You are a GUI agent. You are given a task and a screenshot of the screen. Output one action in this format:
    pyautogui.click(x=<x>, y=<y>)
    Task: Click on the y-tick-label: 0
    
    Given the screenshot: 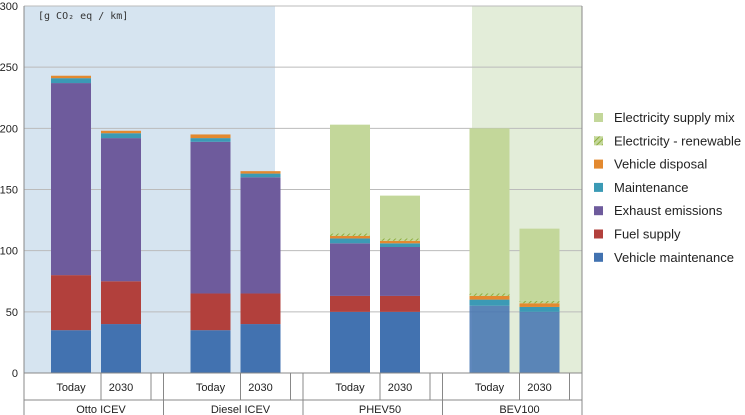 What is the action you would take?
    pyautogui.click(x=15, y=374)
    